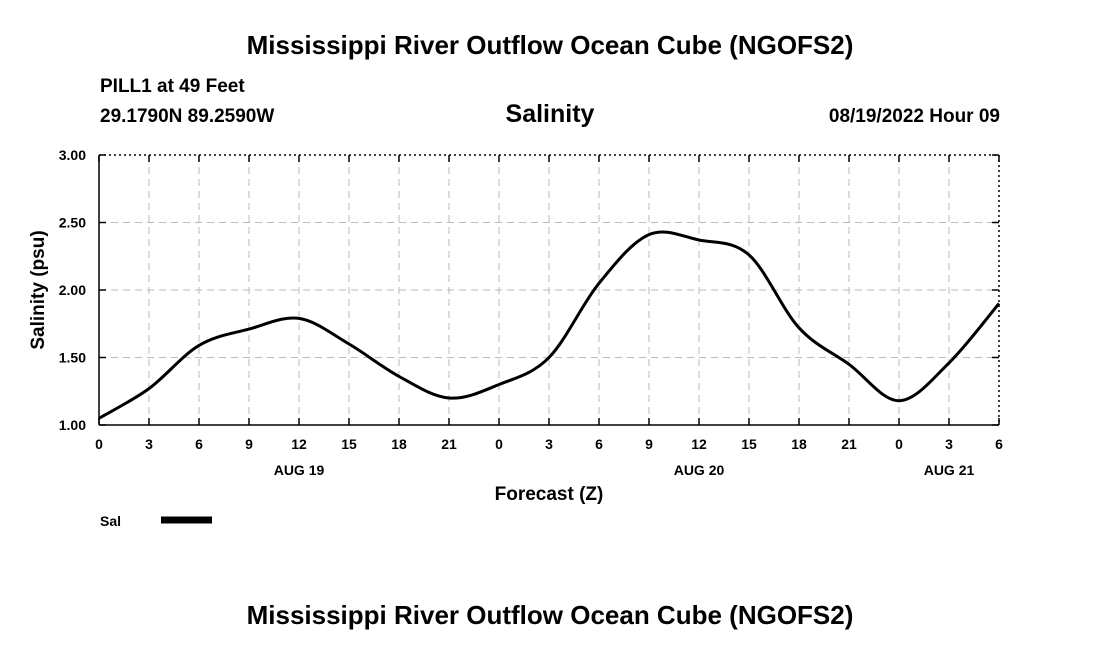  I want to click on x-axis-title: Forecast (Z), so click(549, 494).